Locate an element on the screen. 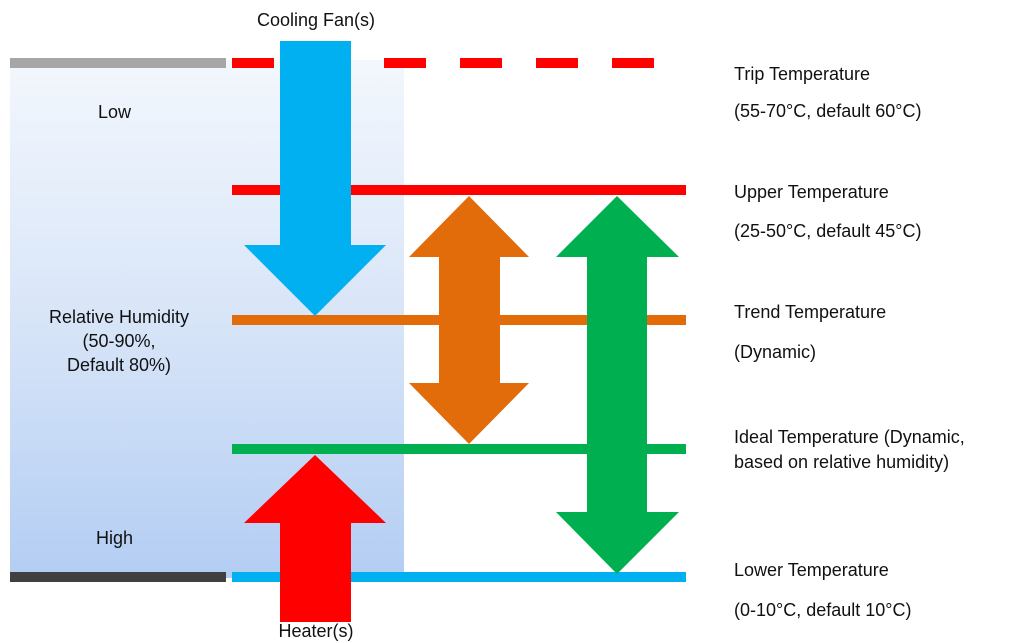 This screenshot has width=1021, height=643. humidity-low-marker is located at coordinates (118, 63).